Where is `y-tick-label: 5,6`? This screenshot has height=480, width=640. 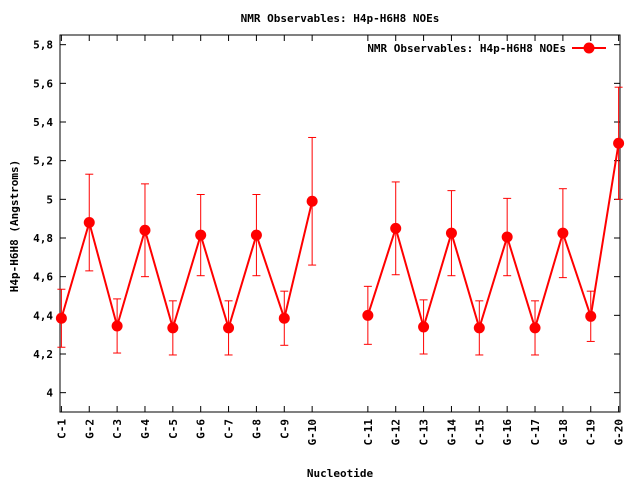 y-tick-label: 5,6 is located at coordinates (43, 83).